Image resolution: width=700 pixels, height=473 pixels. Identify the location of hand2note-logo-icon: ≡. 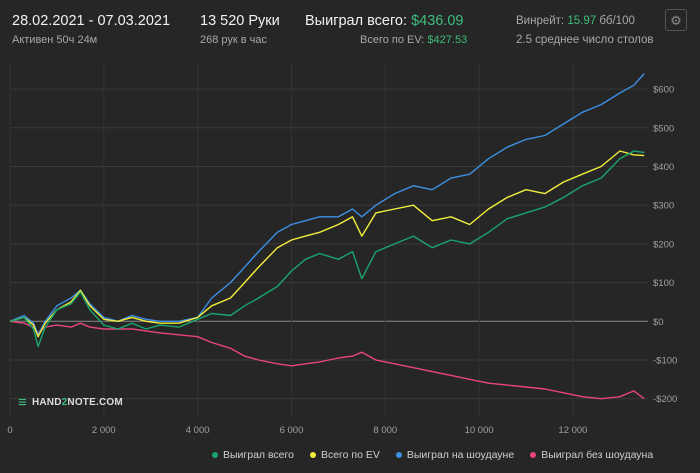
(22, 402).